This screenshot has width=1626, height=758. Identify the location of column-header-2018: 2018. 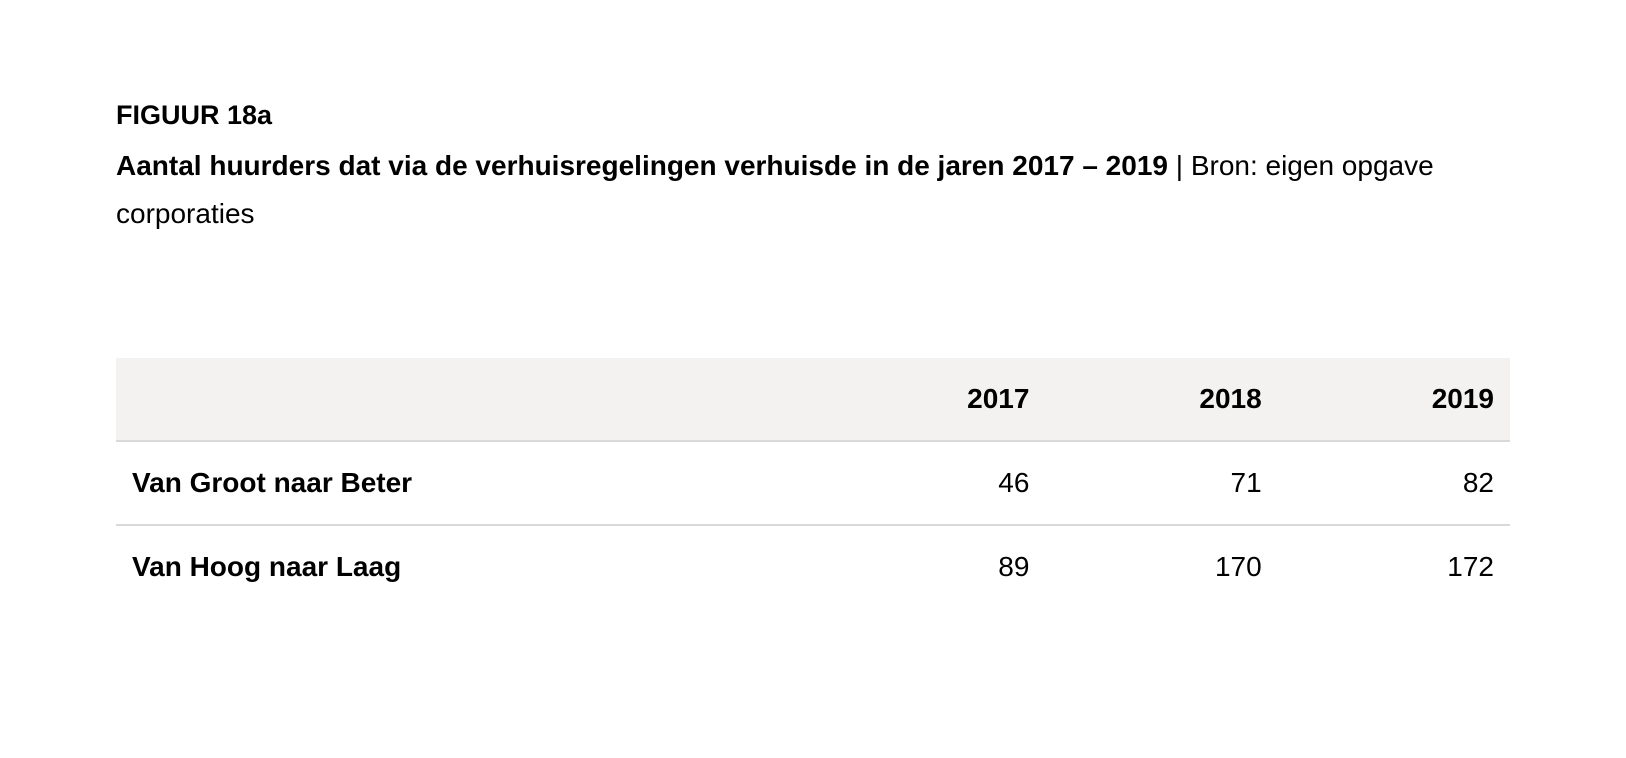
(1161, 400).